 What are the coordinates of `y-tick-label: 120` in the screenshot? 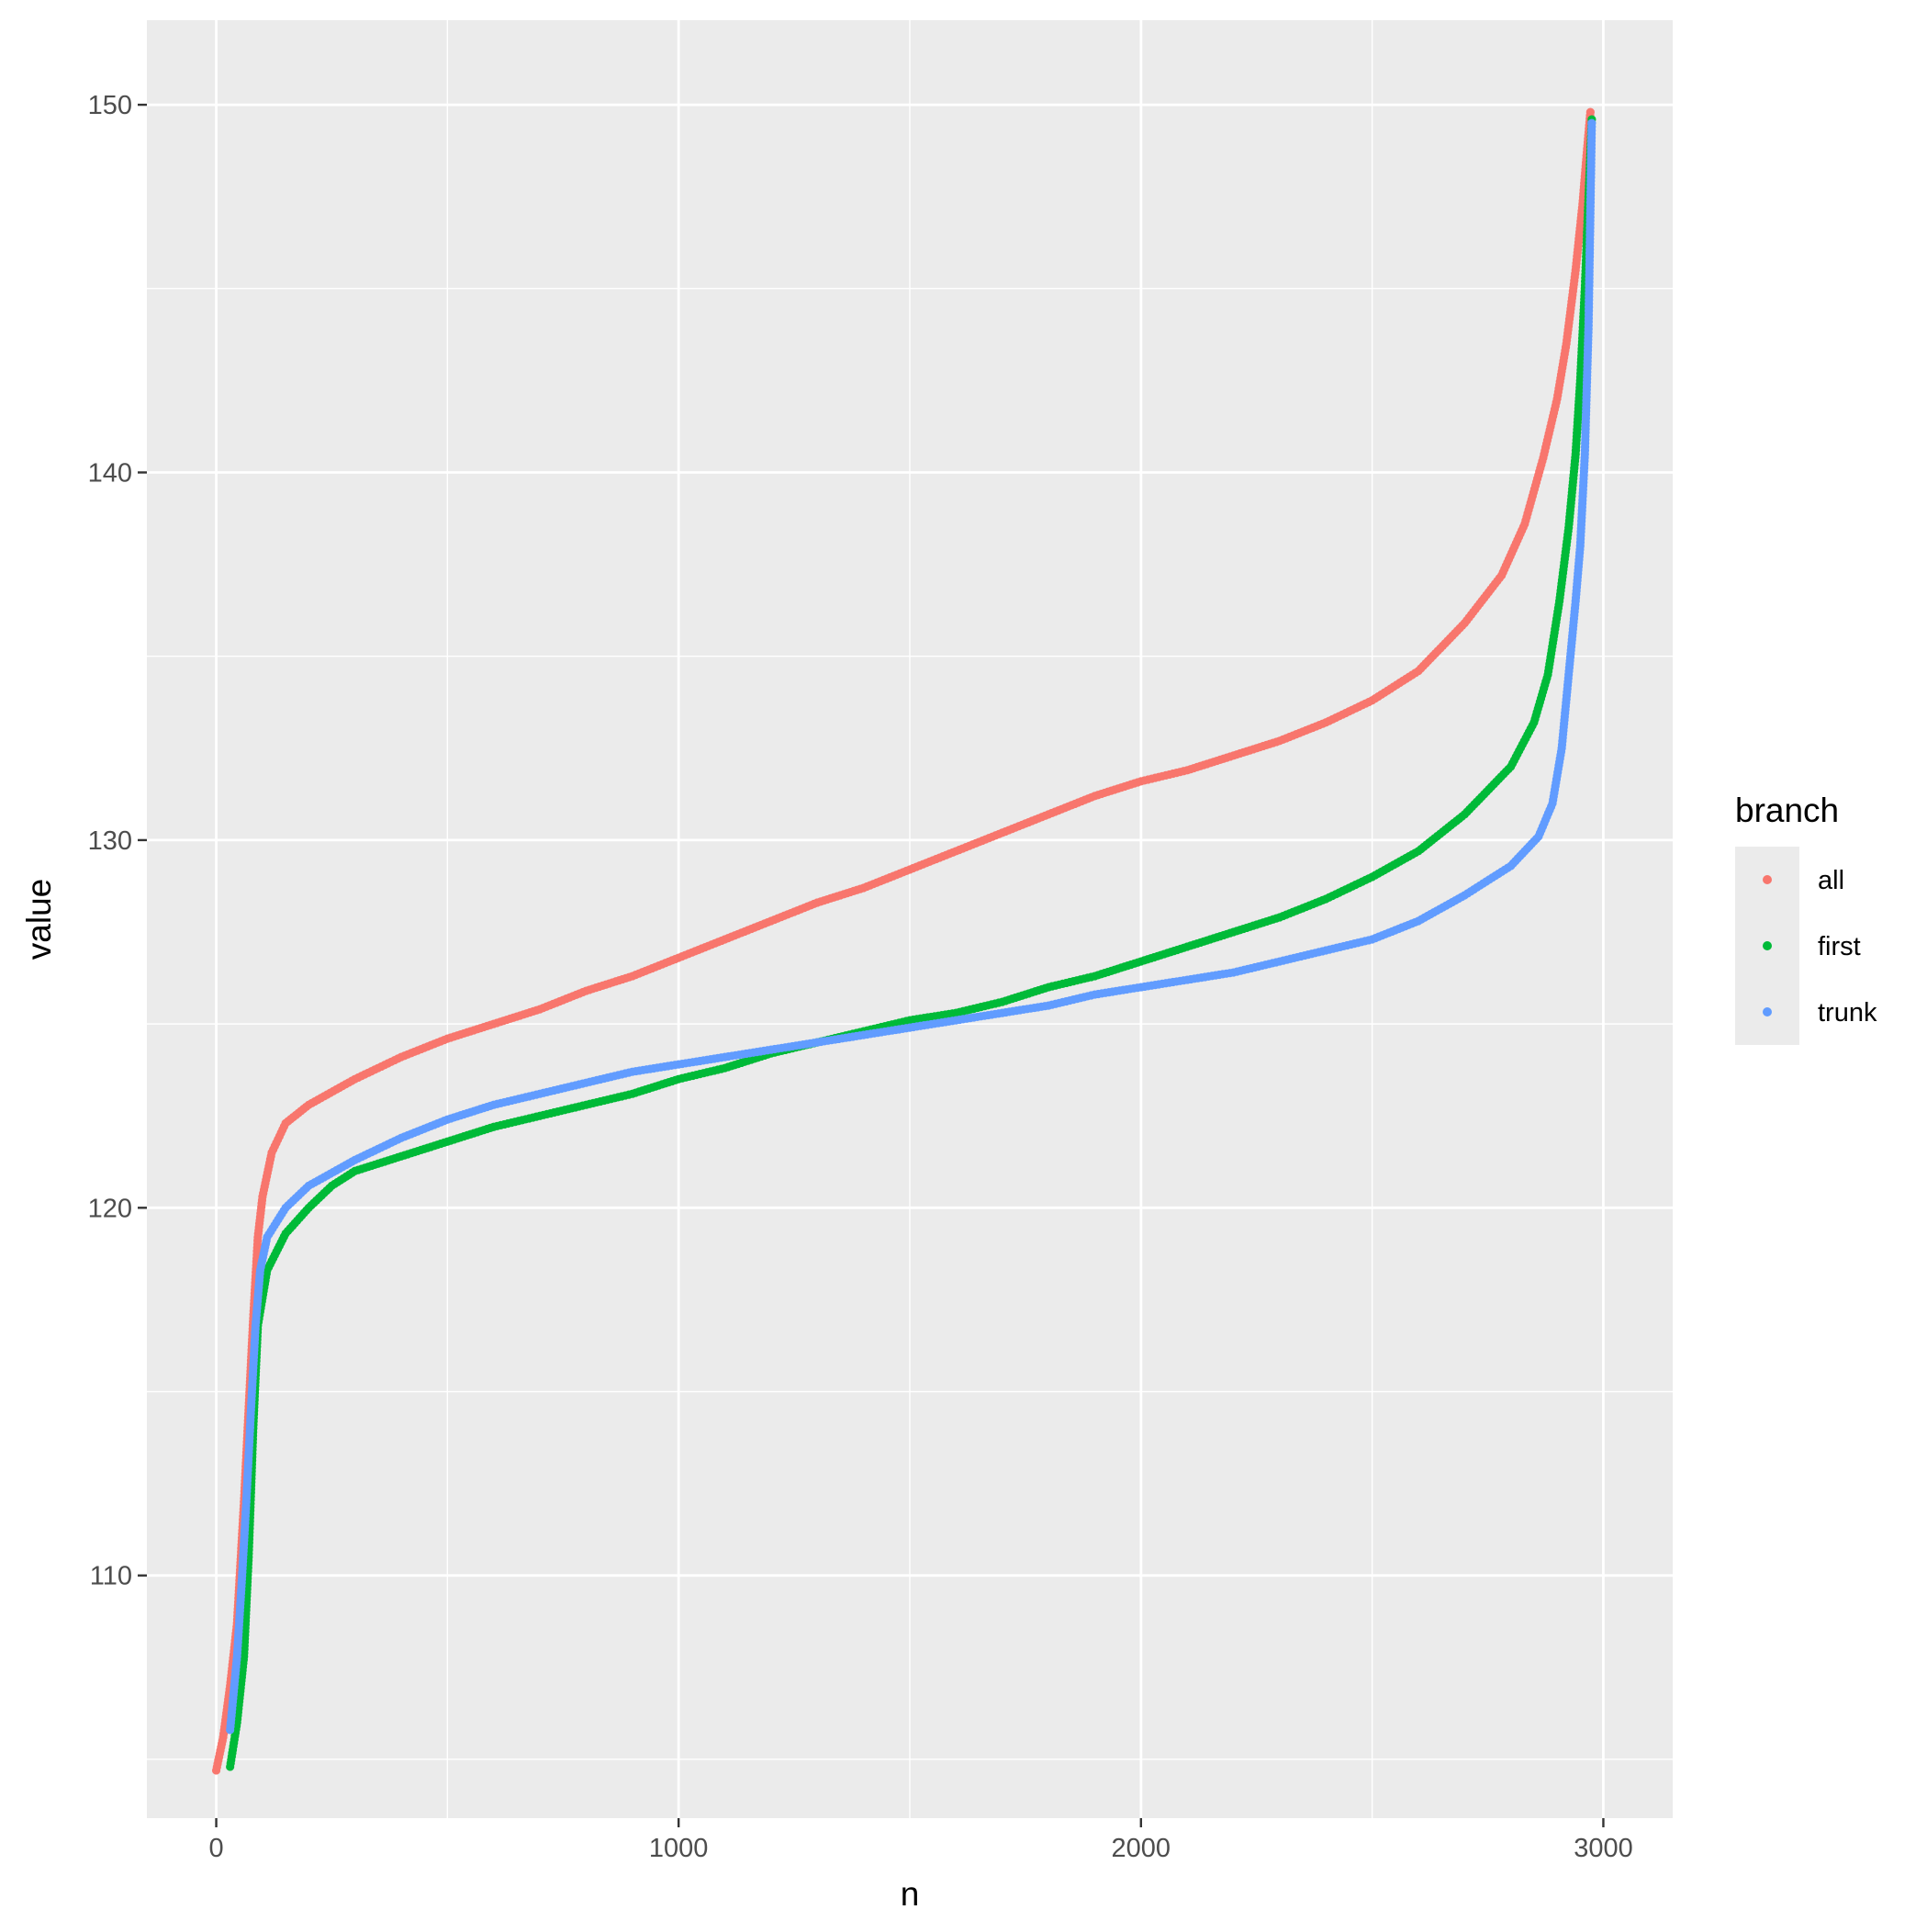 It's located at (110, 1208).